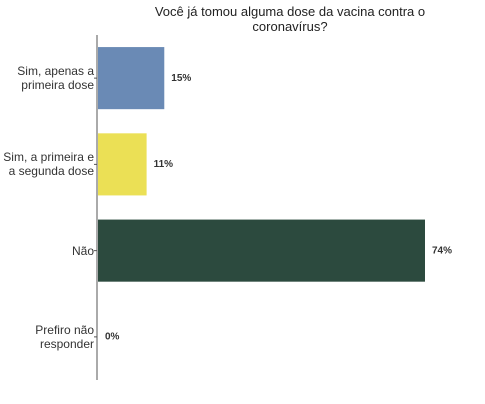  What do you see at coordinates (64, 336) in the screenshot?
I see `category-label: Prefiro não responder` at bounding box center [64, 336].